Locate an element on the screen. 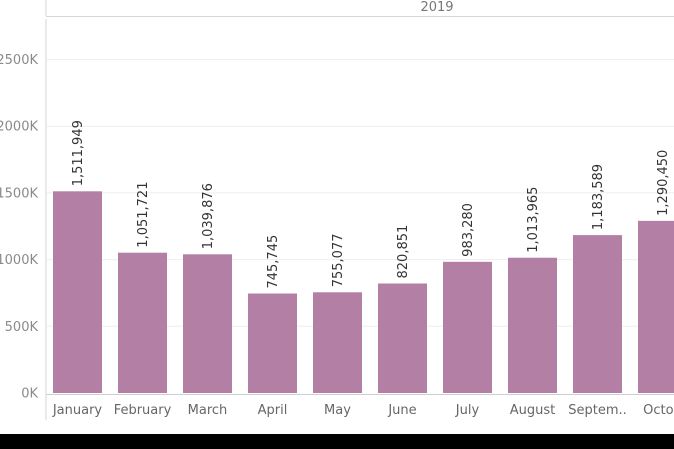 The height and width of the screenshot is (449, 674). y-tick-label: 2500K is located at coordinates (19, 60).